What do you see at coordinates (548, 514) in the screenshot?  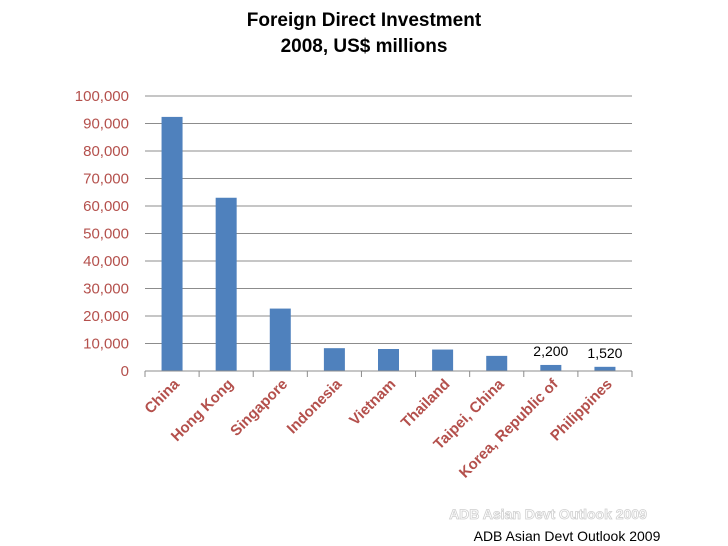 I see `watermark-text: ADB Asian Devt Outlook 2009` at bounding box center [548, 514].